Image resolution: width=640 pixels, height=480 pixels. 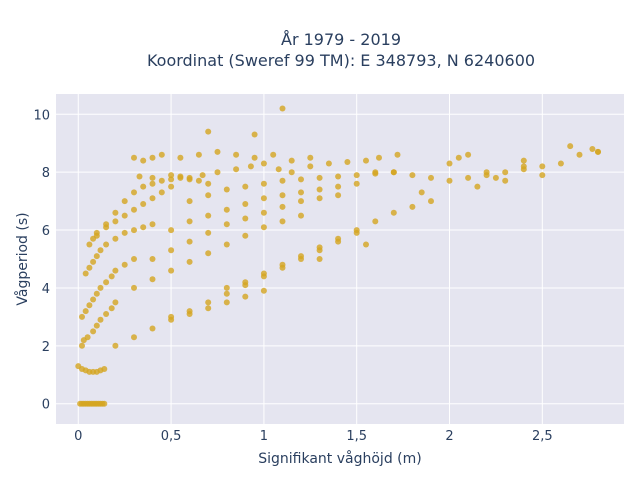 What do you see at coordinates (356, 436) in the screenshot?
I see `x-tick-label-3: 1,5` at bounding box center [356, 436].